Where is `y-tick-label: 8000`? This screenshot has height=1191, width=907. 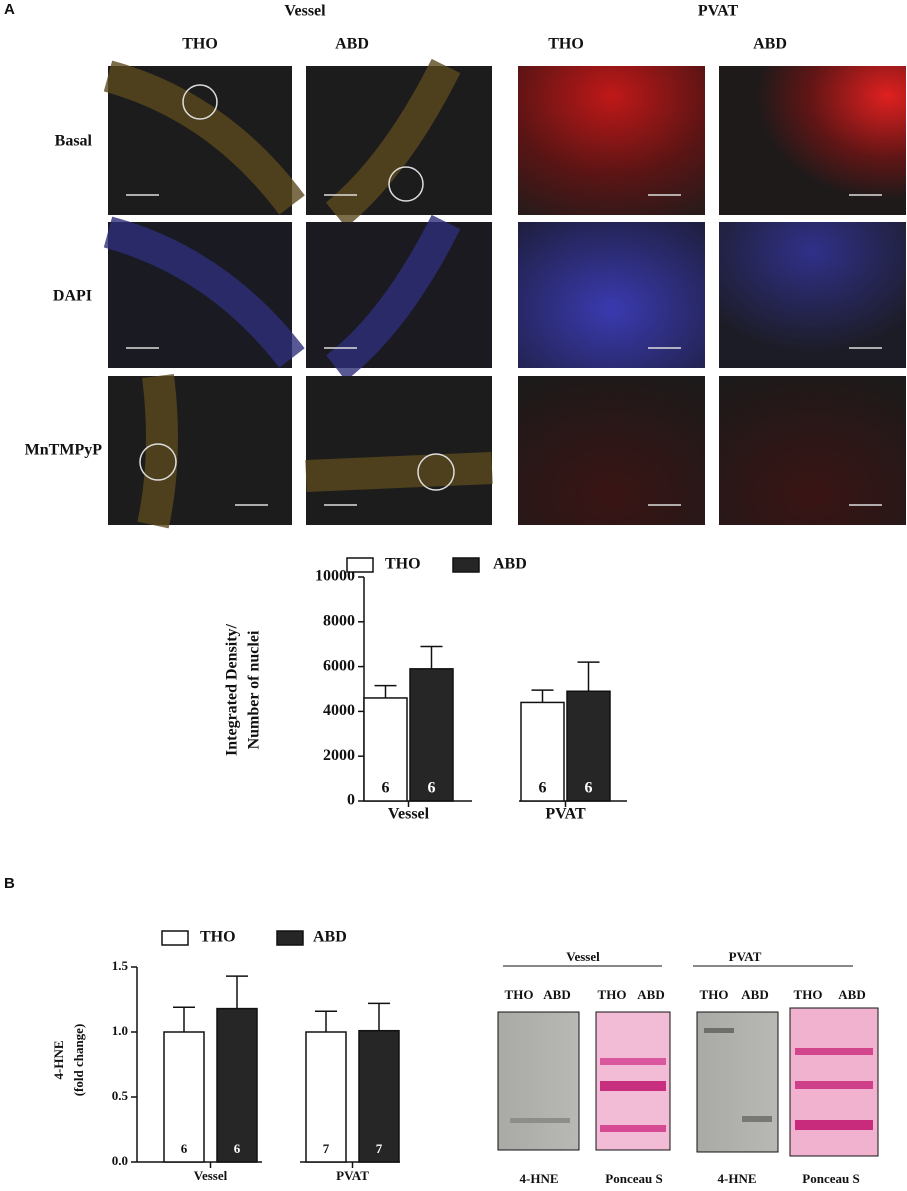 y-tick-label: 8000 is located at coordinates (339, 620).